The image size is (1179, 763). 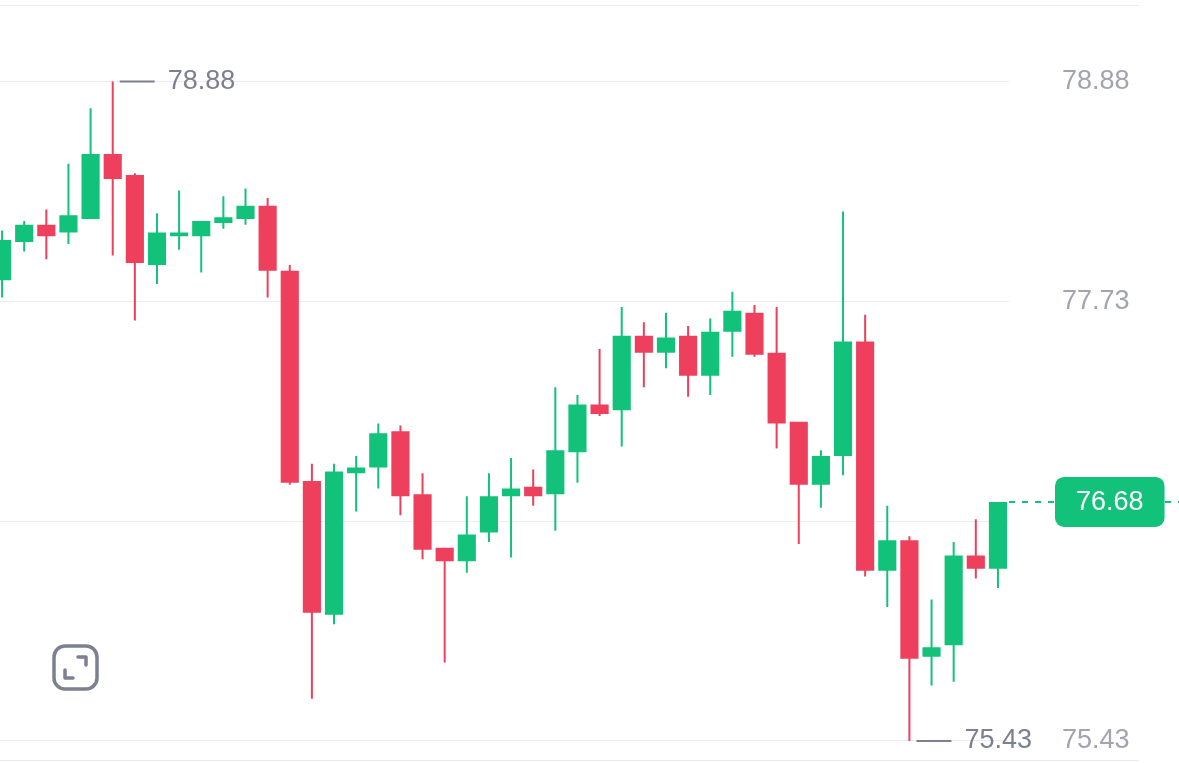 What do you see at coordinates (201, 79) in the screenshot?
I see `annotation: 78.88` at bounding box center [201, 79].